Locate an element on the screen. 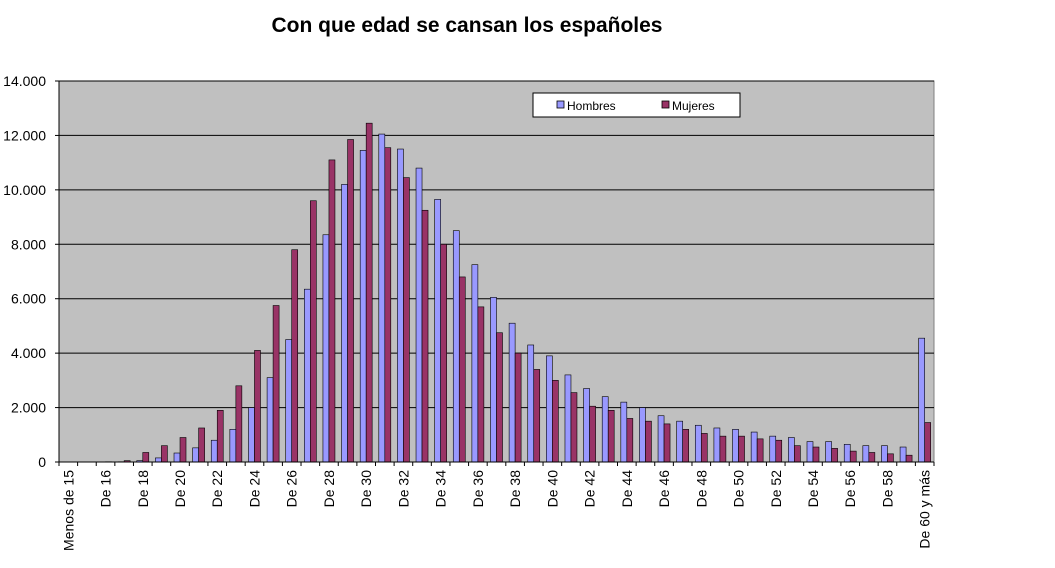  x-tick-label: De 58 is located at coordinates (887, 489).